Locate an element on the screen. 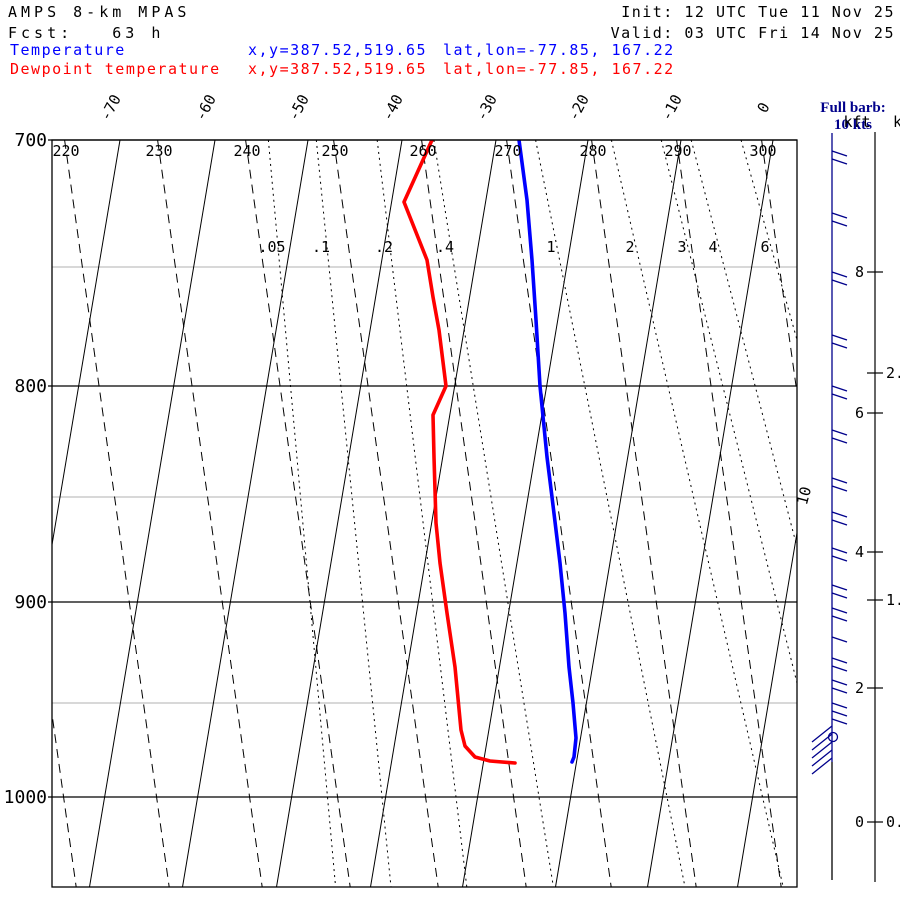 The width and height of the screenshot is (900, 900). isotherm-label: -30 is located at coordinates (486, 107).